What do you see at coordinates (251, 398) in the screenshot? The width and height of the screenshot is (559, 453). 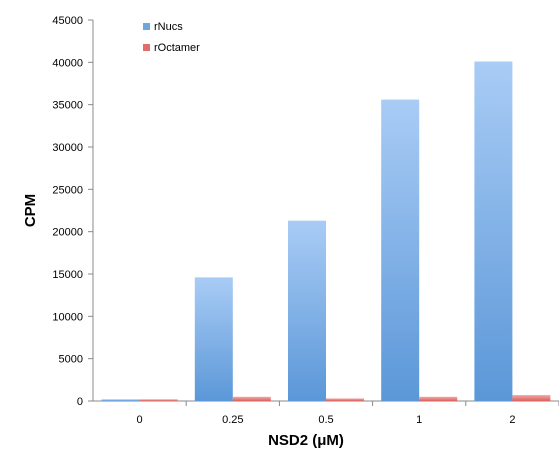 I see `bar-roctamer-0.25` at bounding box center [251, 398].